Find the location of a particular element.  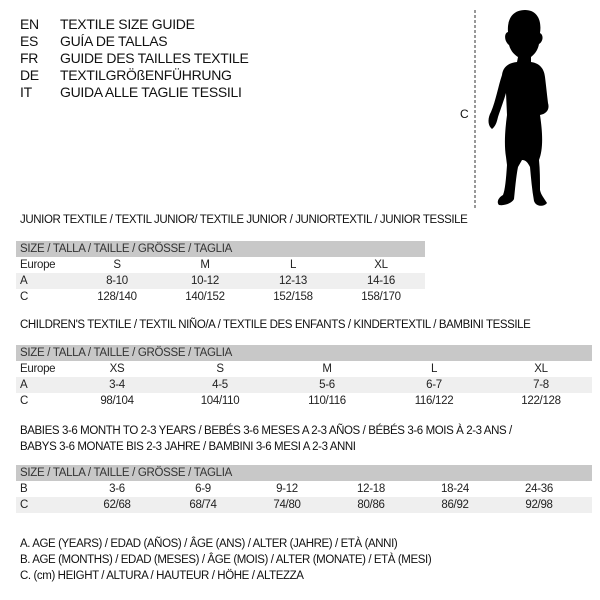

table-row: C 98/104 104/110 110/116 116/122 122/128 is located at coordinates (304, 401).